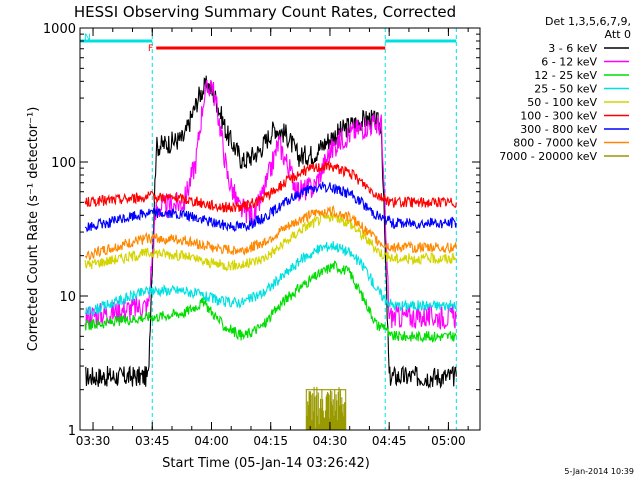 This screenshot has width=640, height=480. What do you see at coordinates (270, 207) in the screenshot?
I see `series-line-300-800-kev` at bounding box center [270, 207].